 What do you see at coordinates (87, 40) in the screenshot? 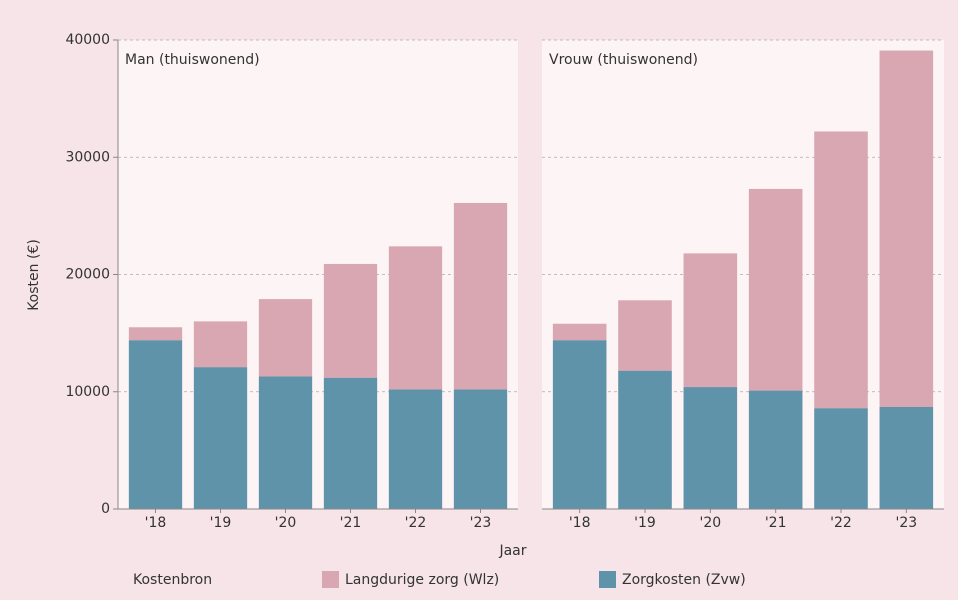
I see `y-tick-label: 40000` at bounding box center [87, 40].